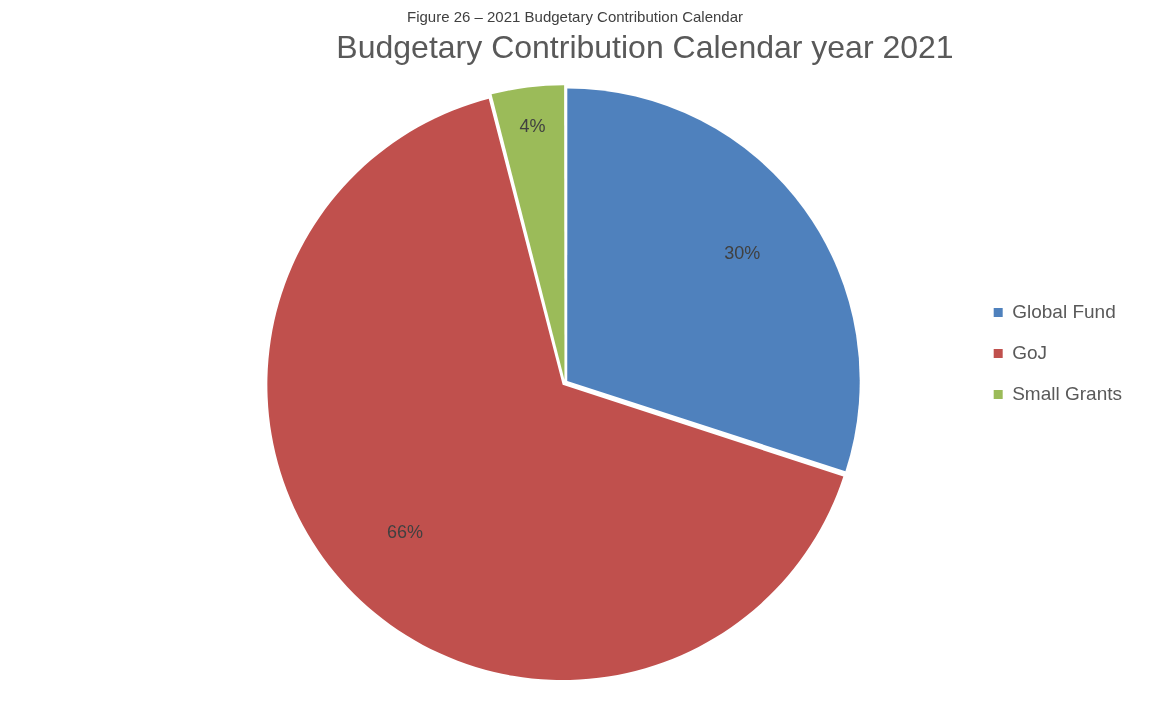 The width and height of the screenshot is (1150, 704). Describe the element at coordinates (1064, 311) in the screenshot. I see `legend-label: Global Fund` at that location.